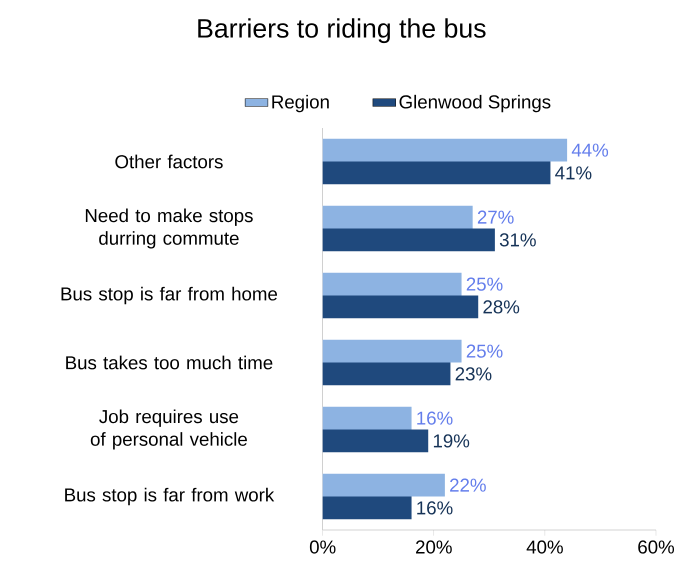 The width and height of the screenshot is (685, 568). Describe the element at coordinates (468, 485) in the screenshot. I see `data-label: 22%` at that location.